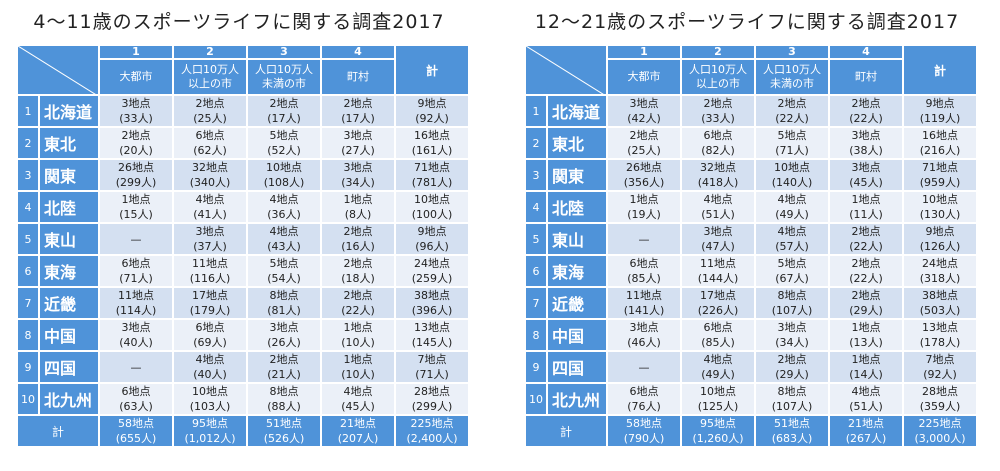  What do you see at coordinates (136, 431) in the screenshot?
I see `total-cell: 58地点 (655人)` at bounding box center [136, 431].